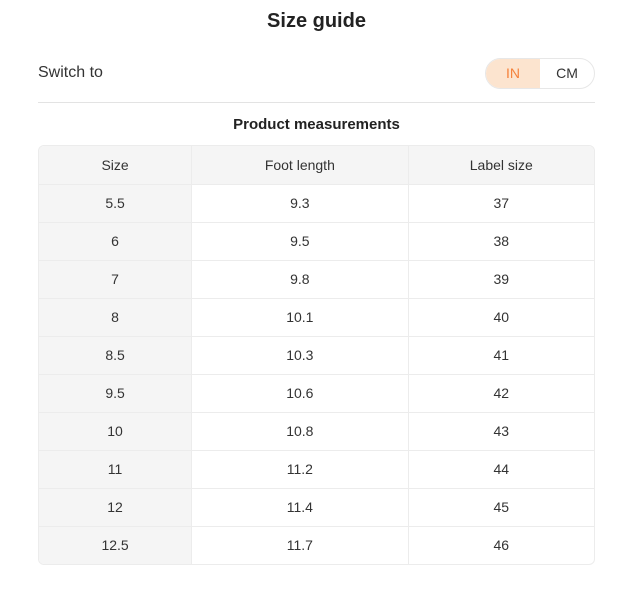  I want to click on table-cell: 11.7, so click(300, 545).